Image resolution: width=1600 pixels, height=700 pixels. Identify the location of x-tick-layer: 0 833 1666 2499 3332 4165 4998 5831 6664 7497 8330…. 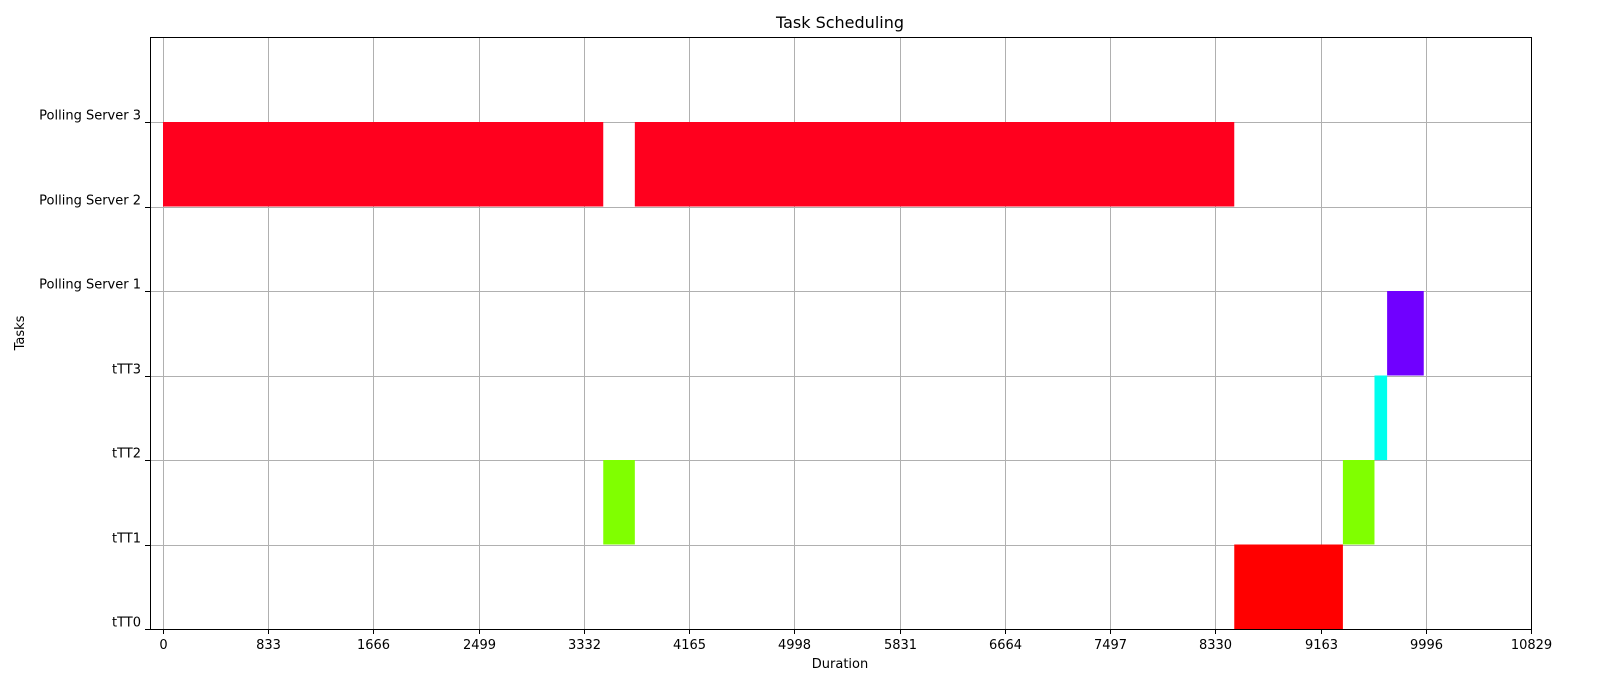
(855, 641).